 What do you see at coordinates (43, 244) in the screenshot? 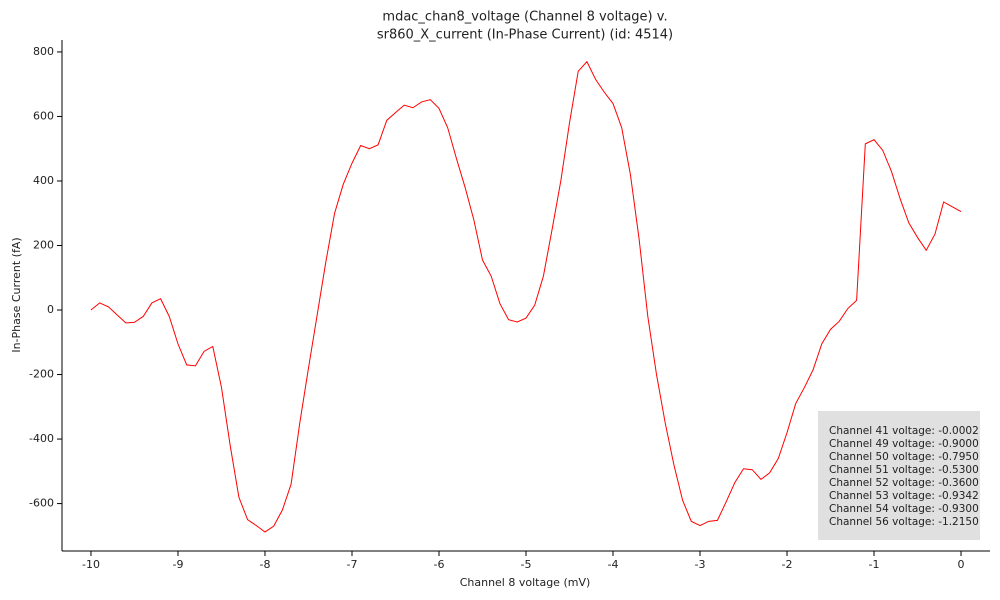
I see `y-tick-label: 200` at bounding box center [43, 244].